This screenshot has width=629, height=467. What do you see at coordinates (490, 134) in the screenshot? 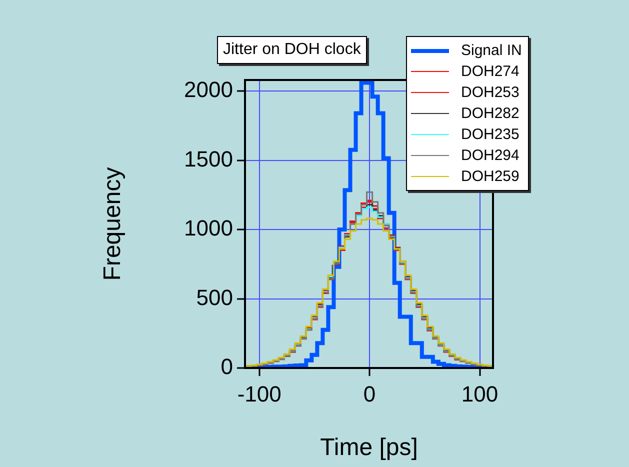
I see `legend-label: DOH235` at bounding box center [490, 134].